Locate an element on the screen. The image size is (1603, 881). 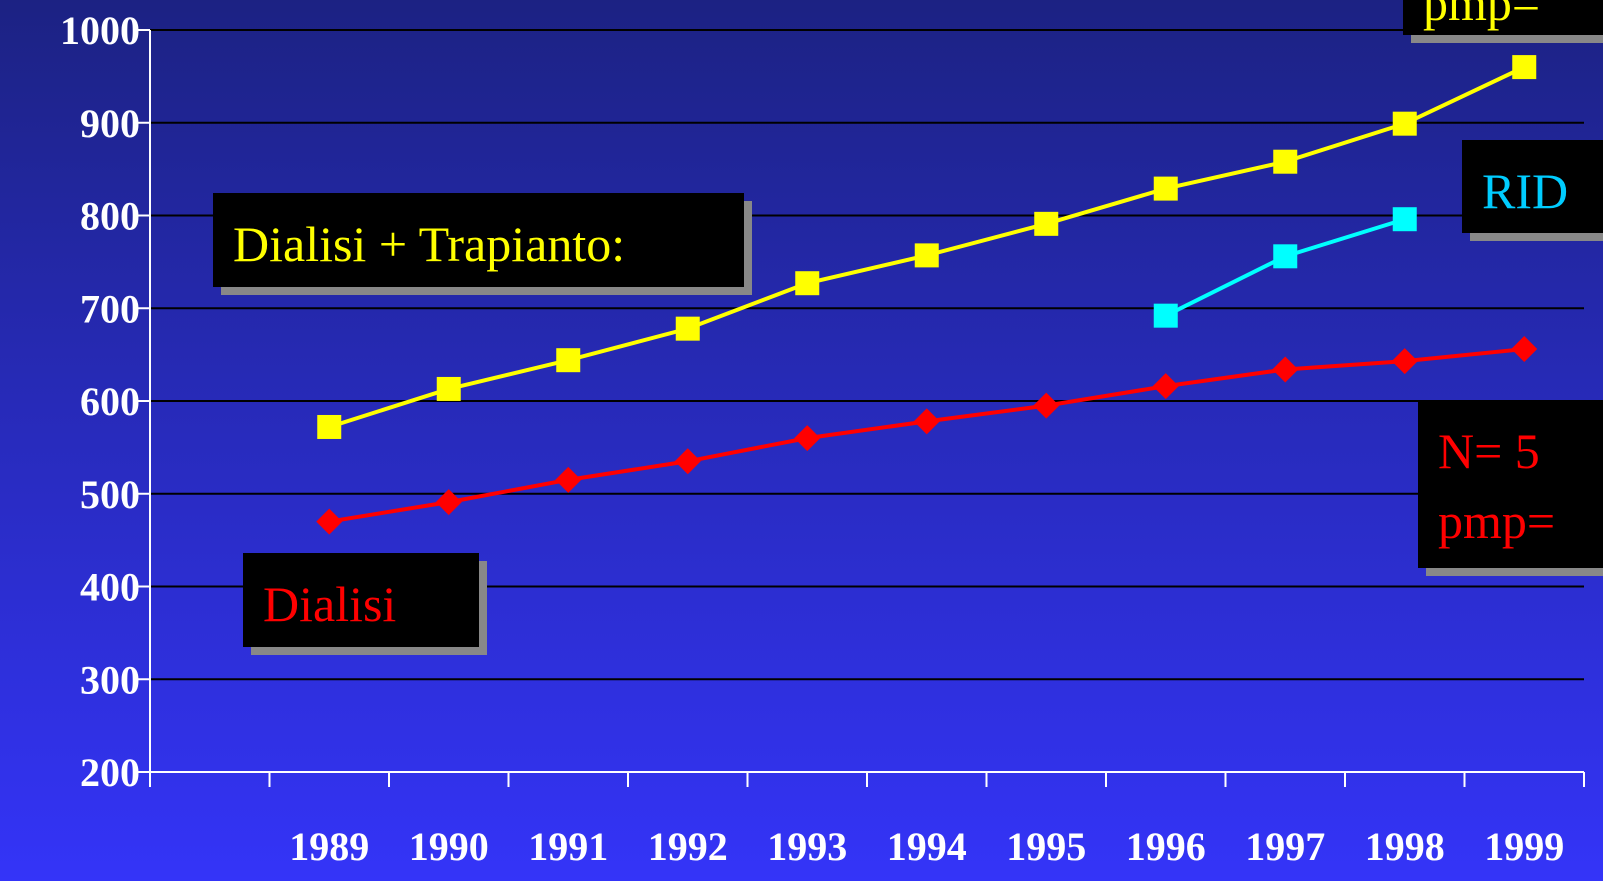
x-tick-label: 1989 is located at coordinates (329, 846).